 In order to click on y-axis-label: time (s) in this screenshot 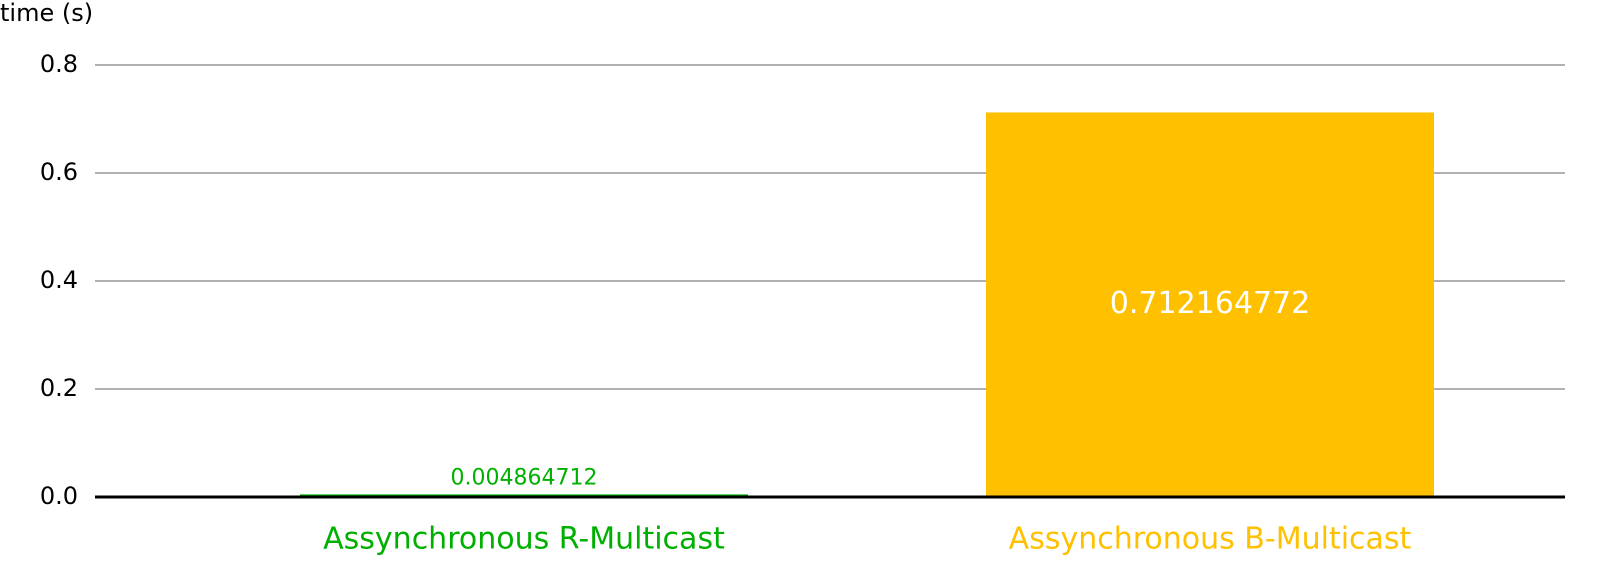, I will do `click(46, 13)`.